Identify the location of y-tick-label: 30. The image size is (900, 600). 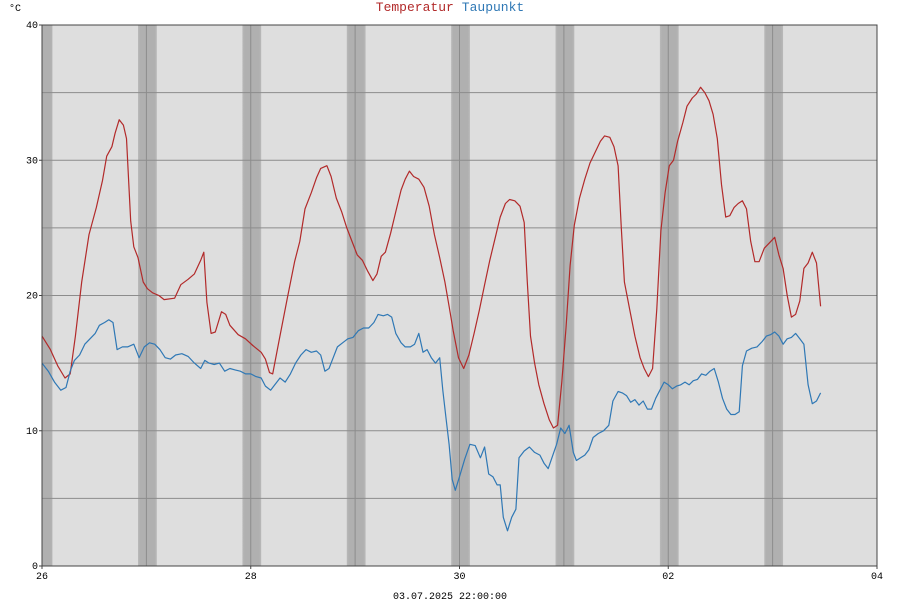
(32, 161).